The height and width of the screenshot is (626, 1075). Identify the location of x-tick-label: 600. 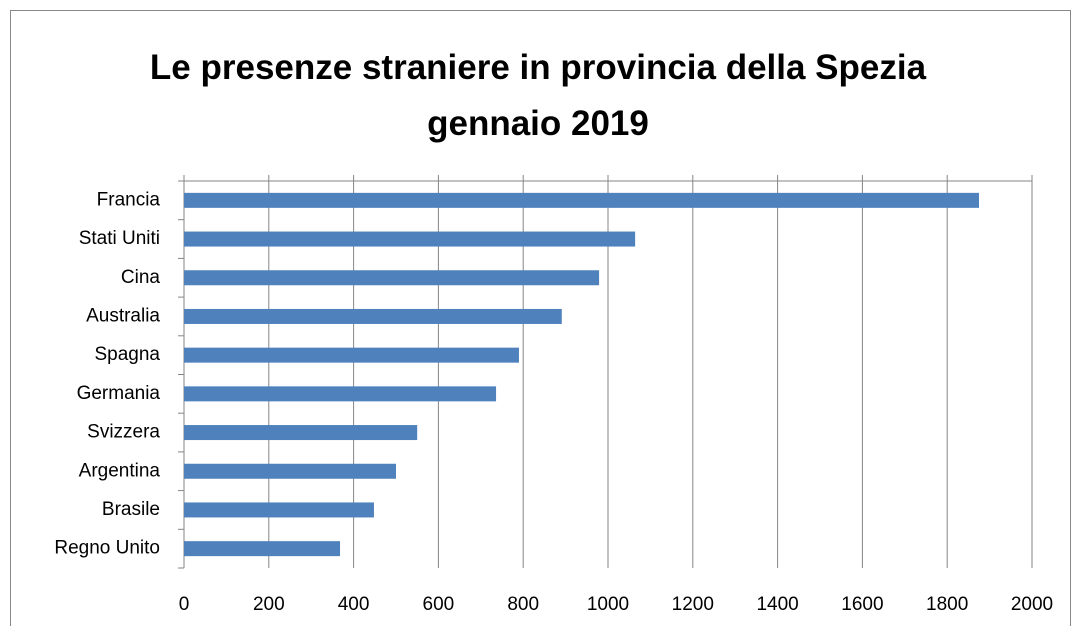
(439, 604).